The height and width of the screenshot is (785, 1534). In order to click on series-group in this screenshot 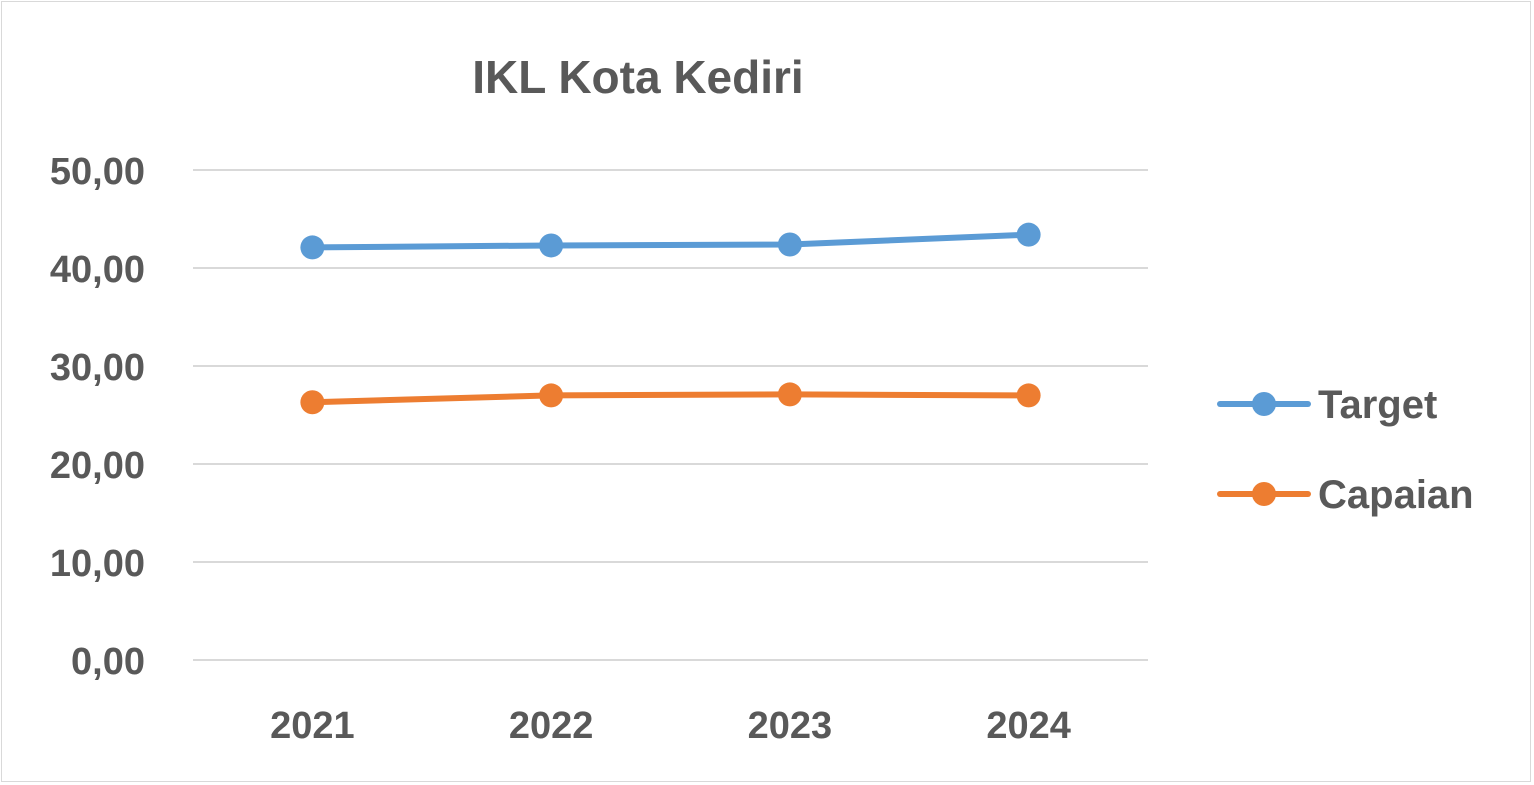, I will do `click(670, 318)`.